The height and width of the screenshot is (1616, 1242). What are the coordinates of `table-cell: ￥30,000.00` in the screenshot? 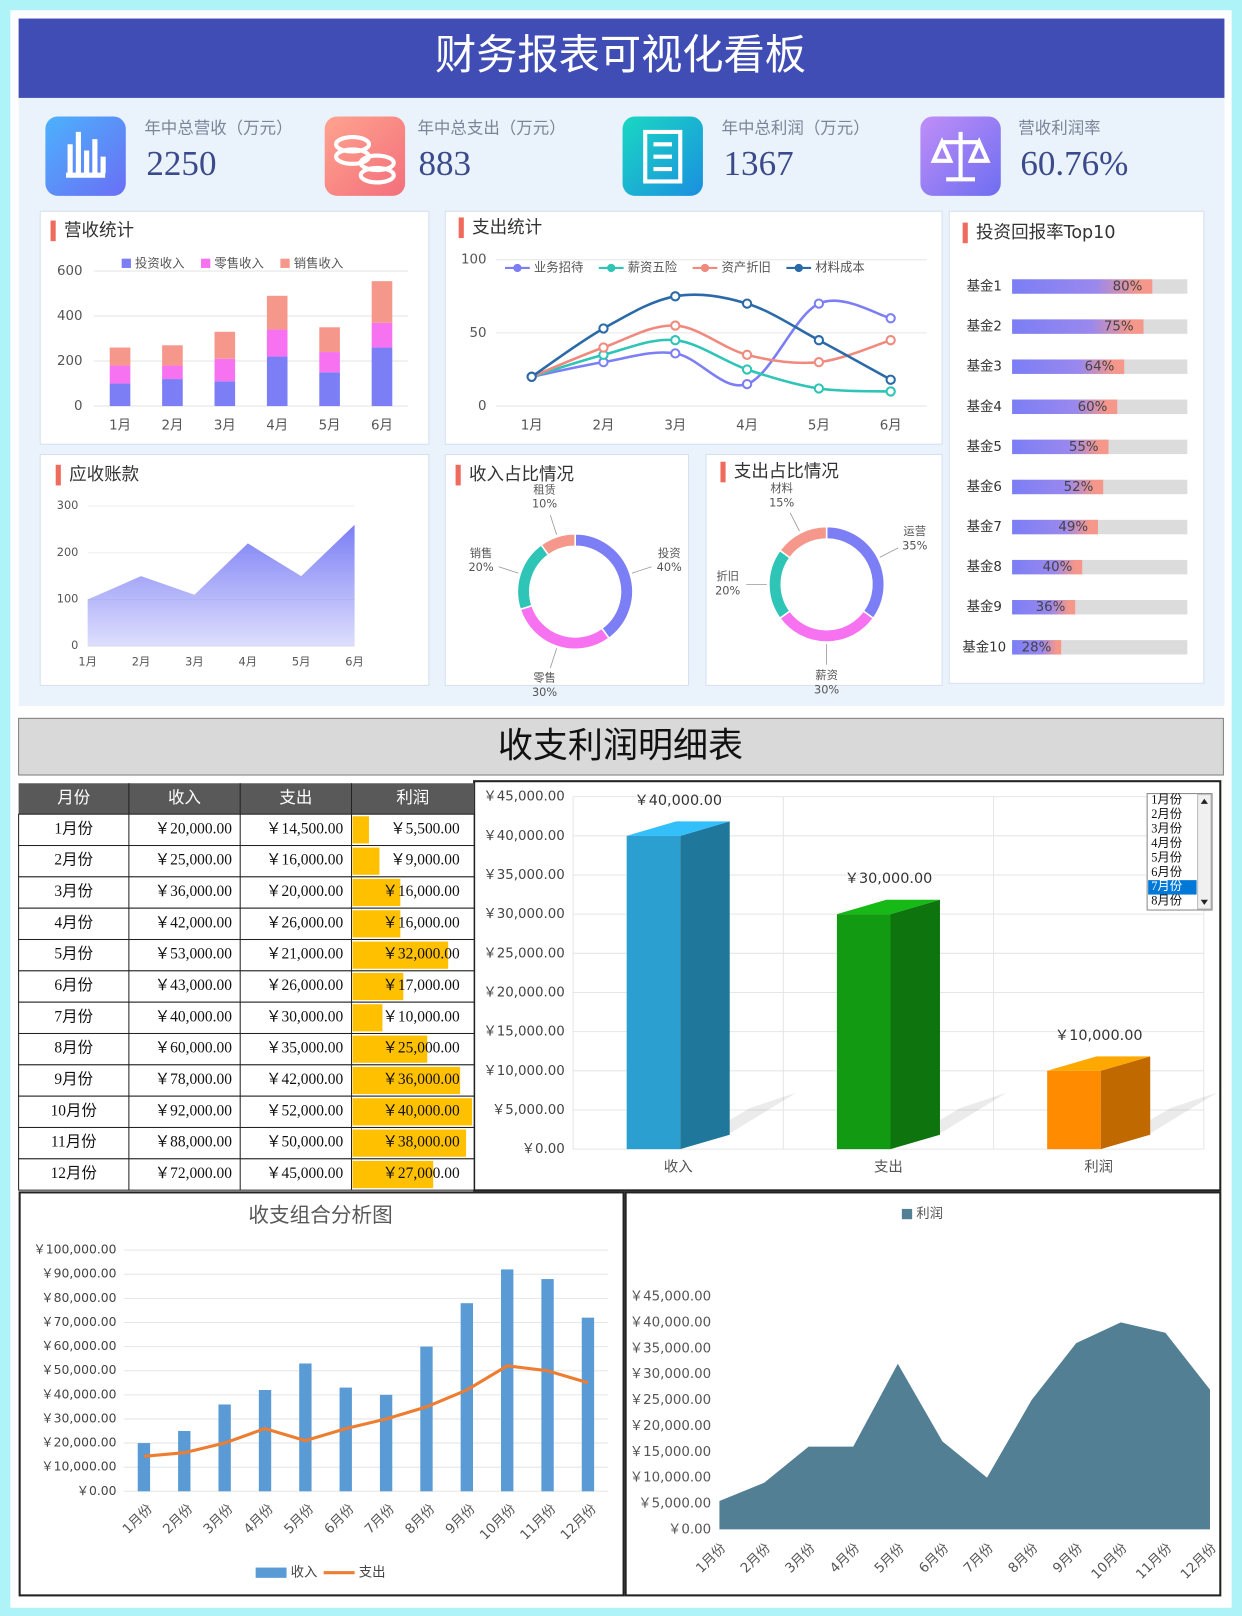 It's located at (304, 1016).